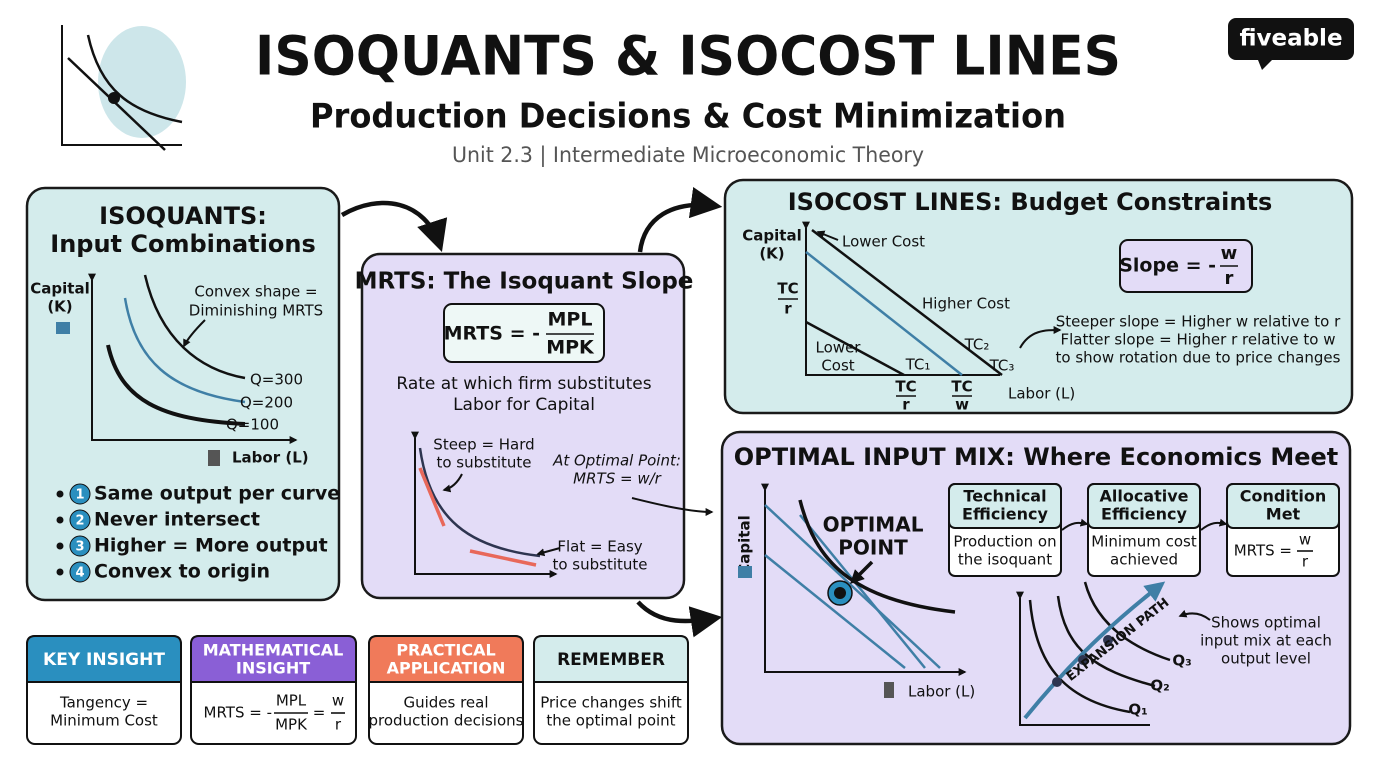 The height and width of the screenshot is (768, 1376). What do you see at coordinates (962, 405) in the screenshot?
I see `intercept: w` at bounding box center [962, 405].